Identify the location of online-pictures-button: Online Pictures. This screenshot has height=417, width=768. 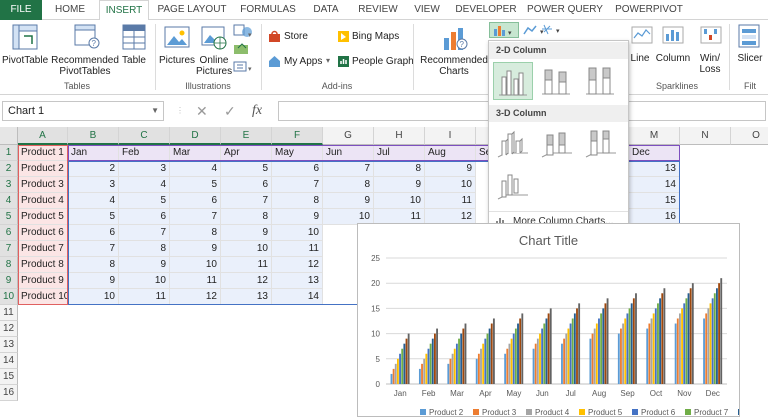
(214, 66).